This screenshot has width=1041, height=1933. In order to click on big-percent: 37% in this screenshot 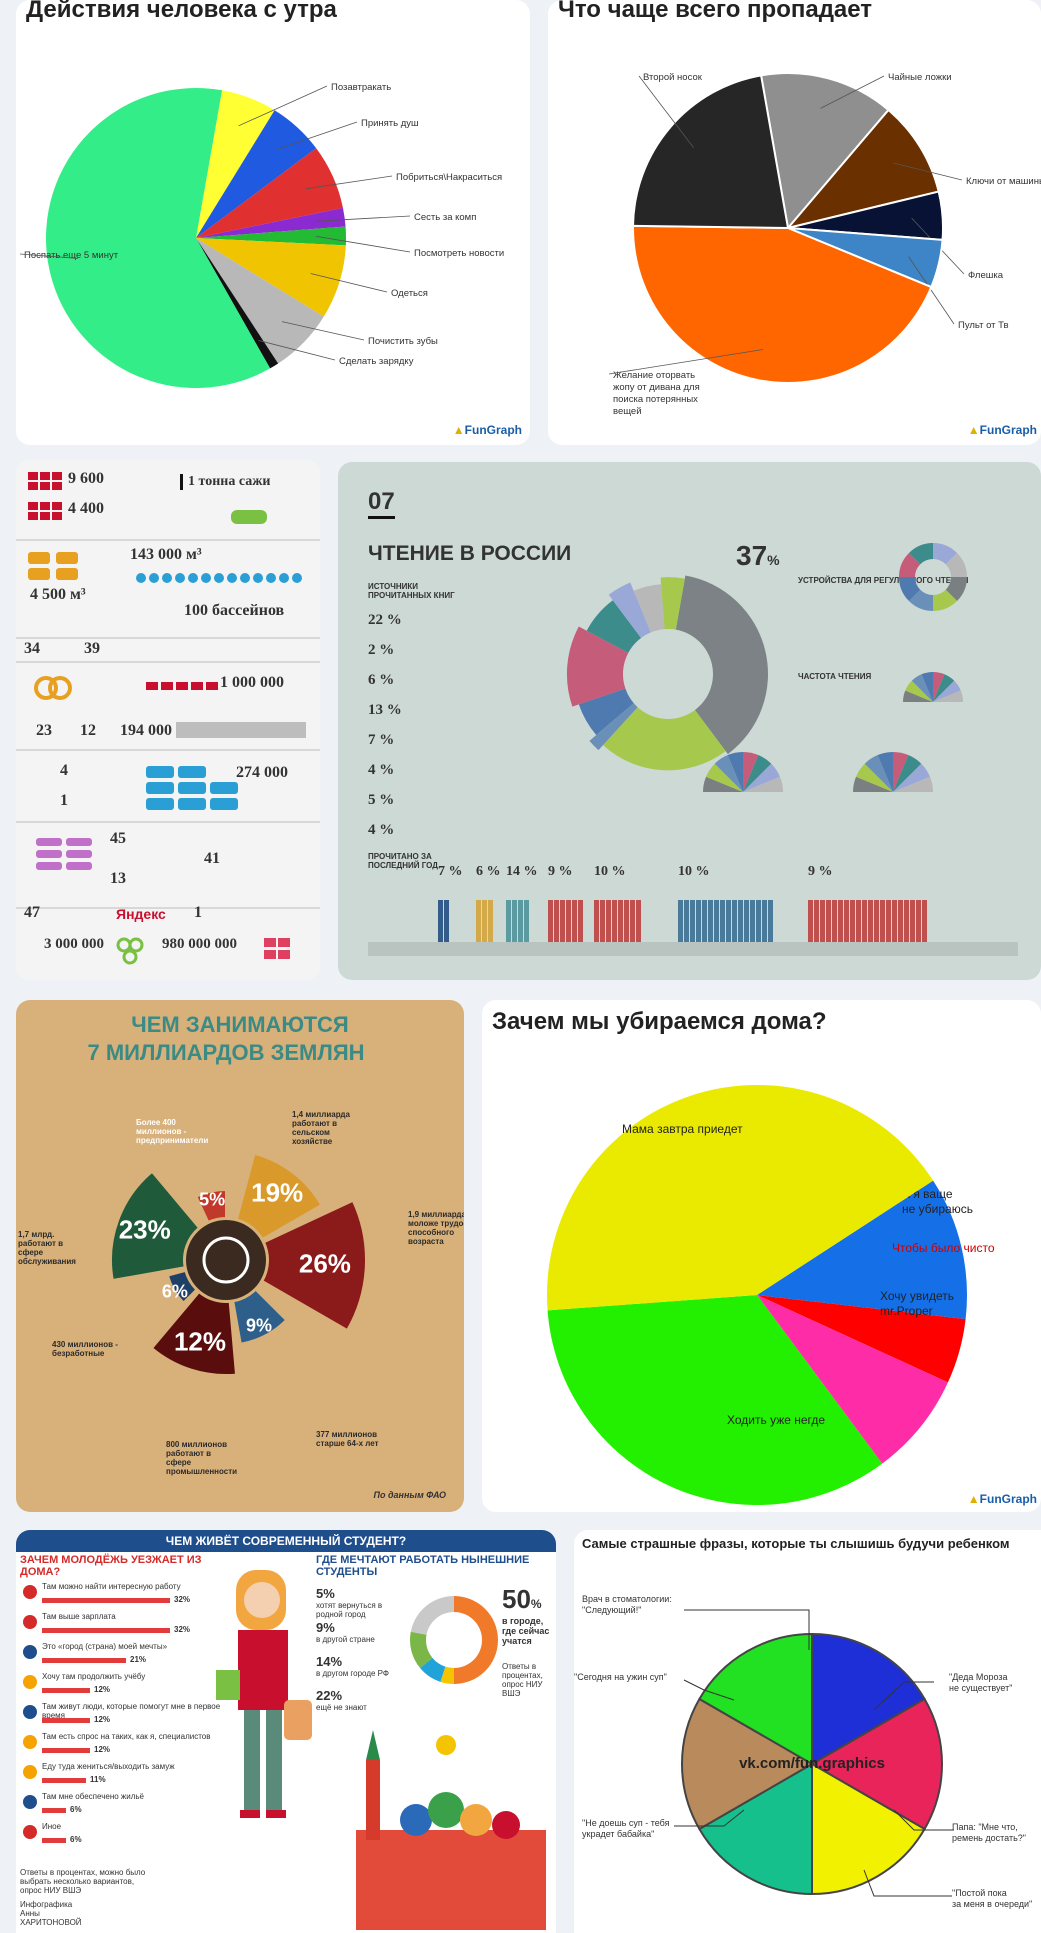, I will do `click(758, 555)`.